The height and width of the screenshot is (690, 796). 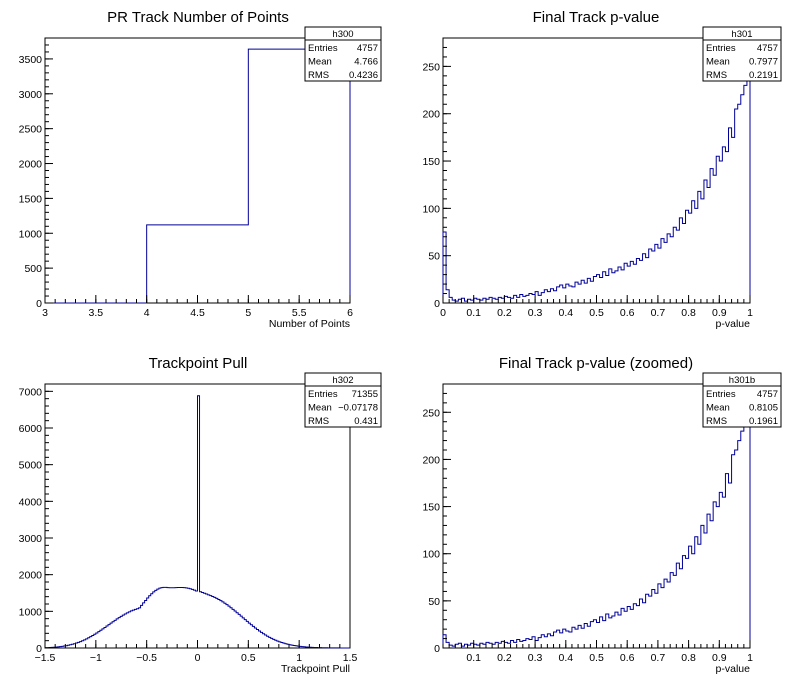 I want to click on x-tick-label: 1.5, so click(x=350, y=658).